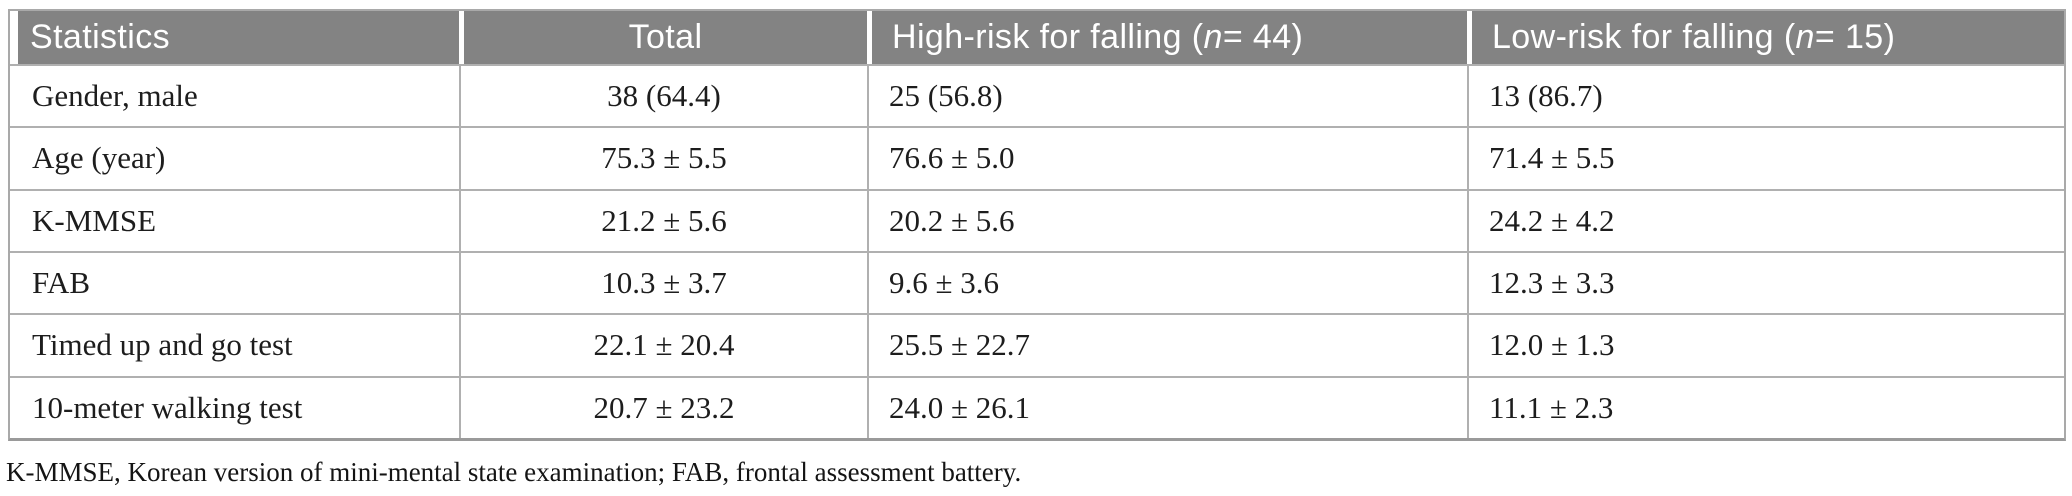  I want to click on table-row: FAB 10.3 ± 3.7 9.6 ± 3.6 12.3 ± 3.3, so click(1037, 282).